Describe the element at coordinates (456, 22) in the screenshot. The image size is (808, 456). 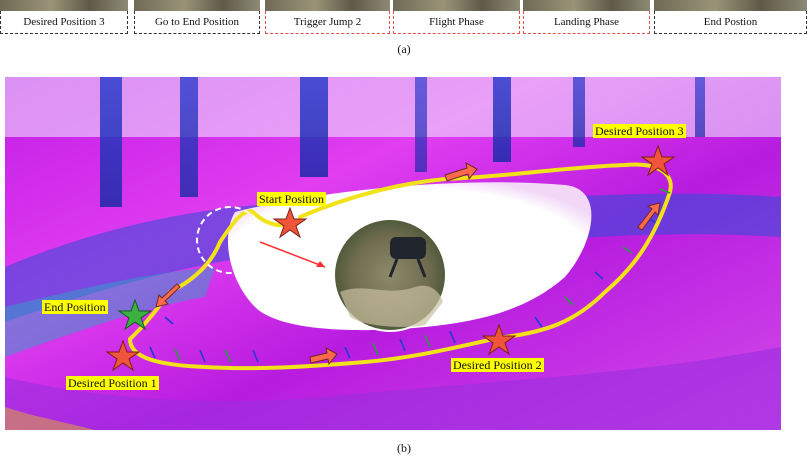
I see `panel-caption: Flight Phase` at that location.